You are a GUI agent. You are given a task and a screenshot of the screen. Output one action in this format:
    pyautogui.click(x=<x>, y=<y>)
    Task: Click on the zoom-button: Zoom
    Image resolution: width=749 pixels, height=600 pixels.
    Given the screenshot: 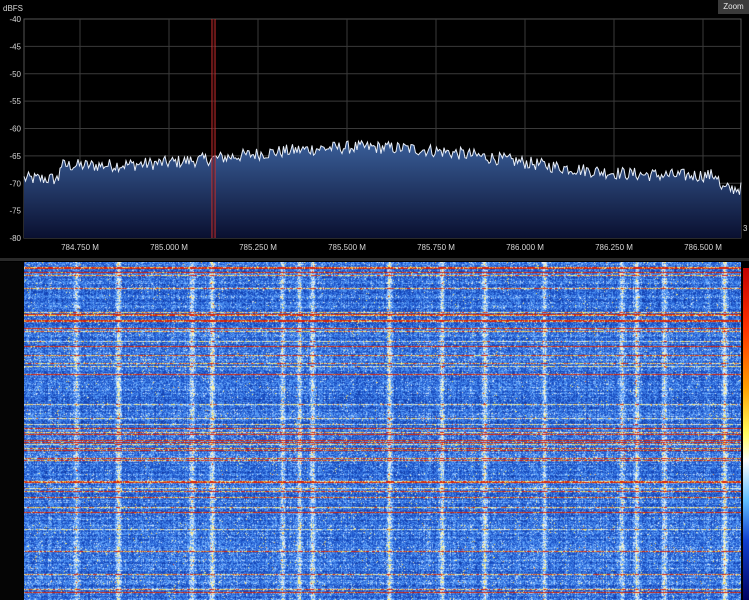 What is the action you would take?
    pyautogui.click(x=733, y=7)
    